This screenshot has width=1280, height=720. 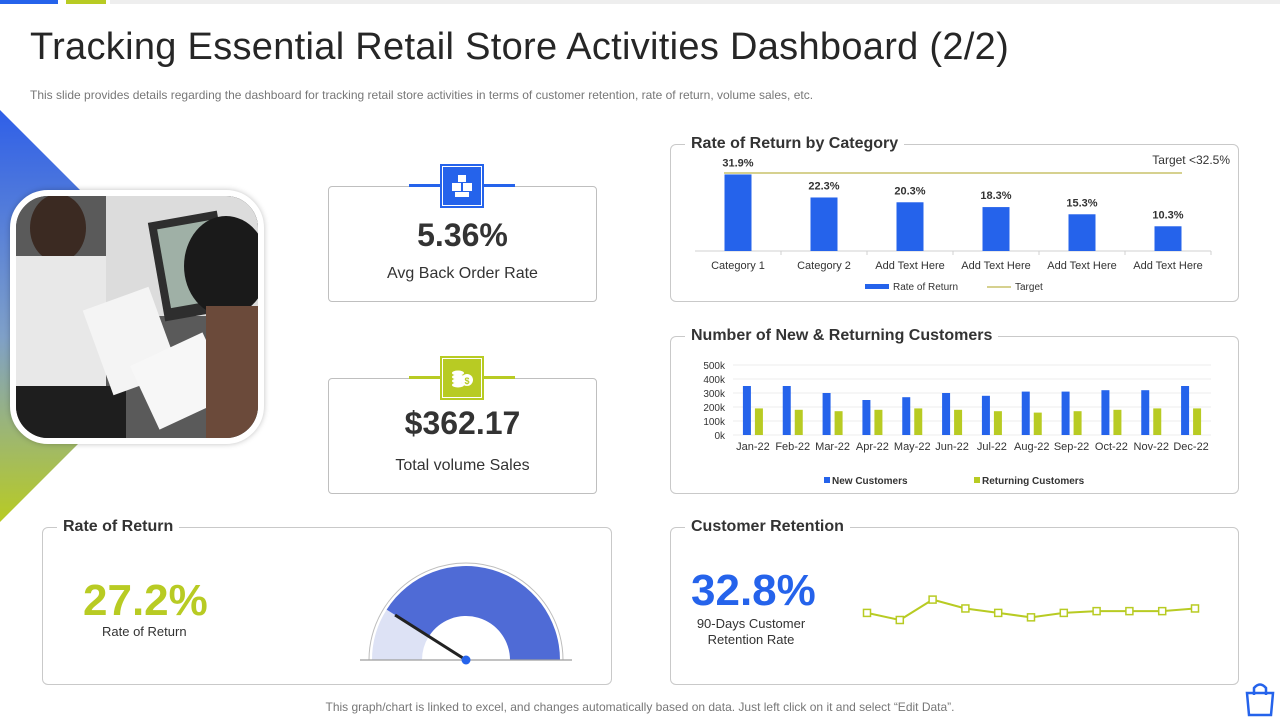 I want to click on legend-label-returning-customers: Returning Customers, so click(x=1033, y=481).